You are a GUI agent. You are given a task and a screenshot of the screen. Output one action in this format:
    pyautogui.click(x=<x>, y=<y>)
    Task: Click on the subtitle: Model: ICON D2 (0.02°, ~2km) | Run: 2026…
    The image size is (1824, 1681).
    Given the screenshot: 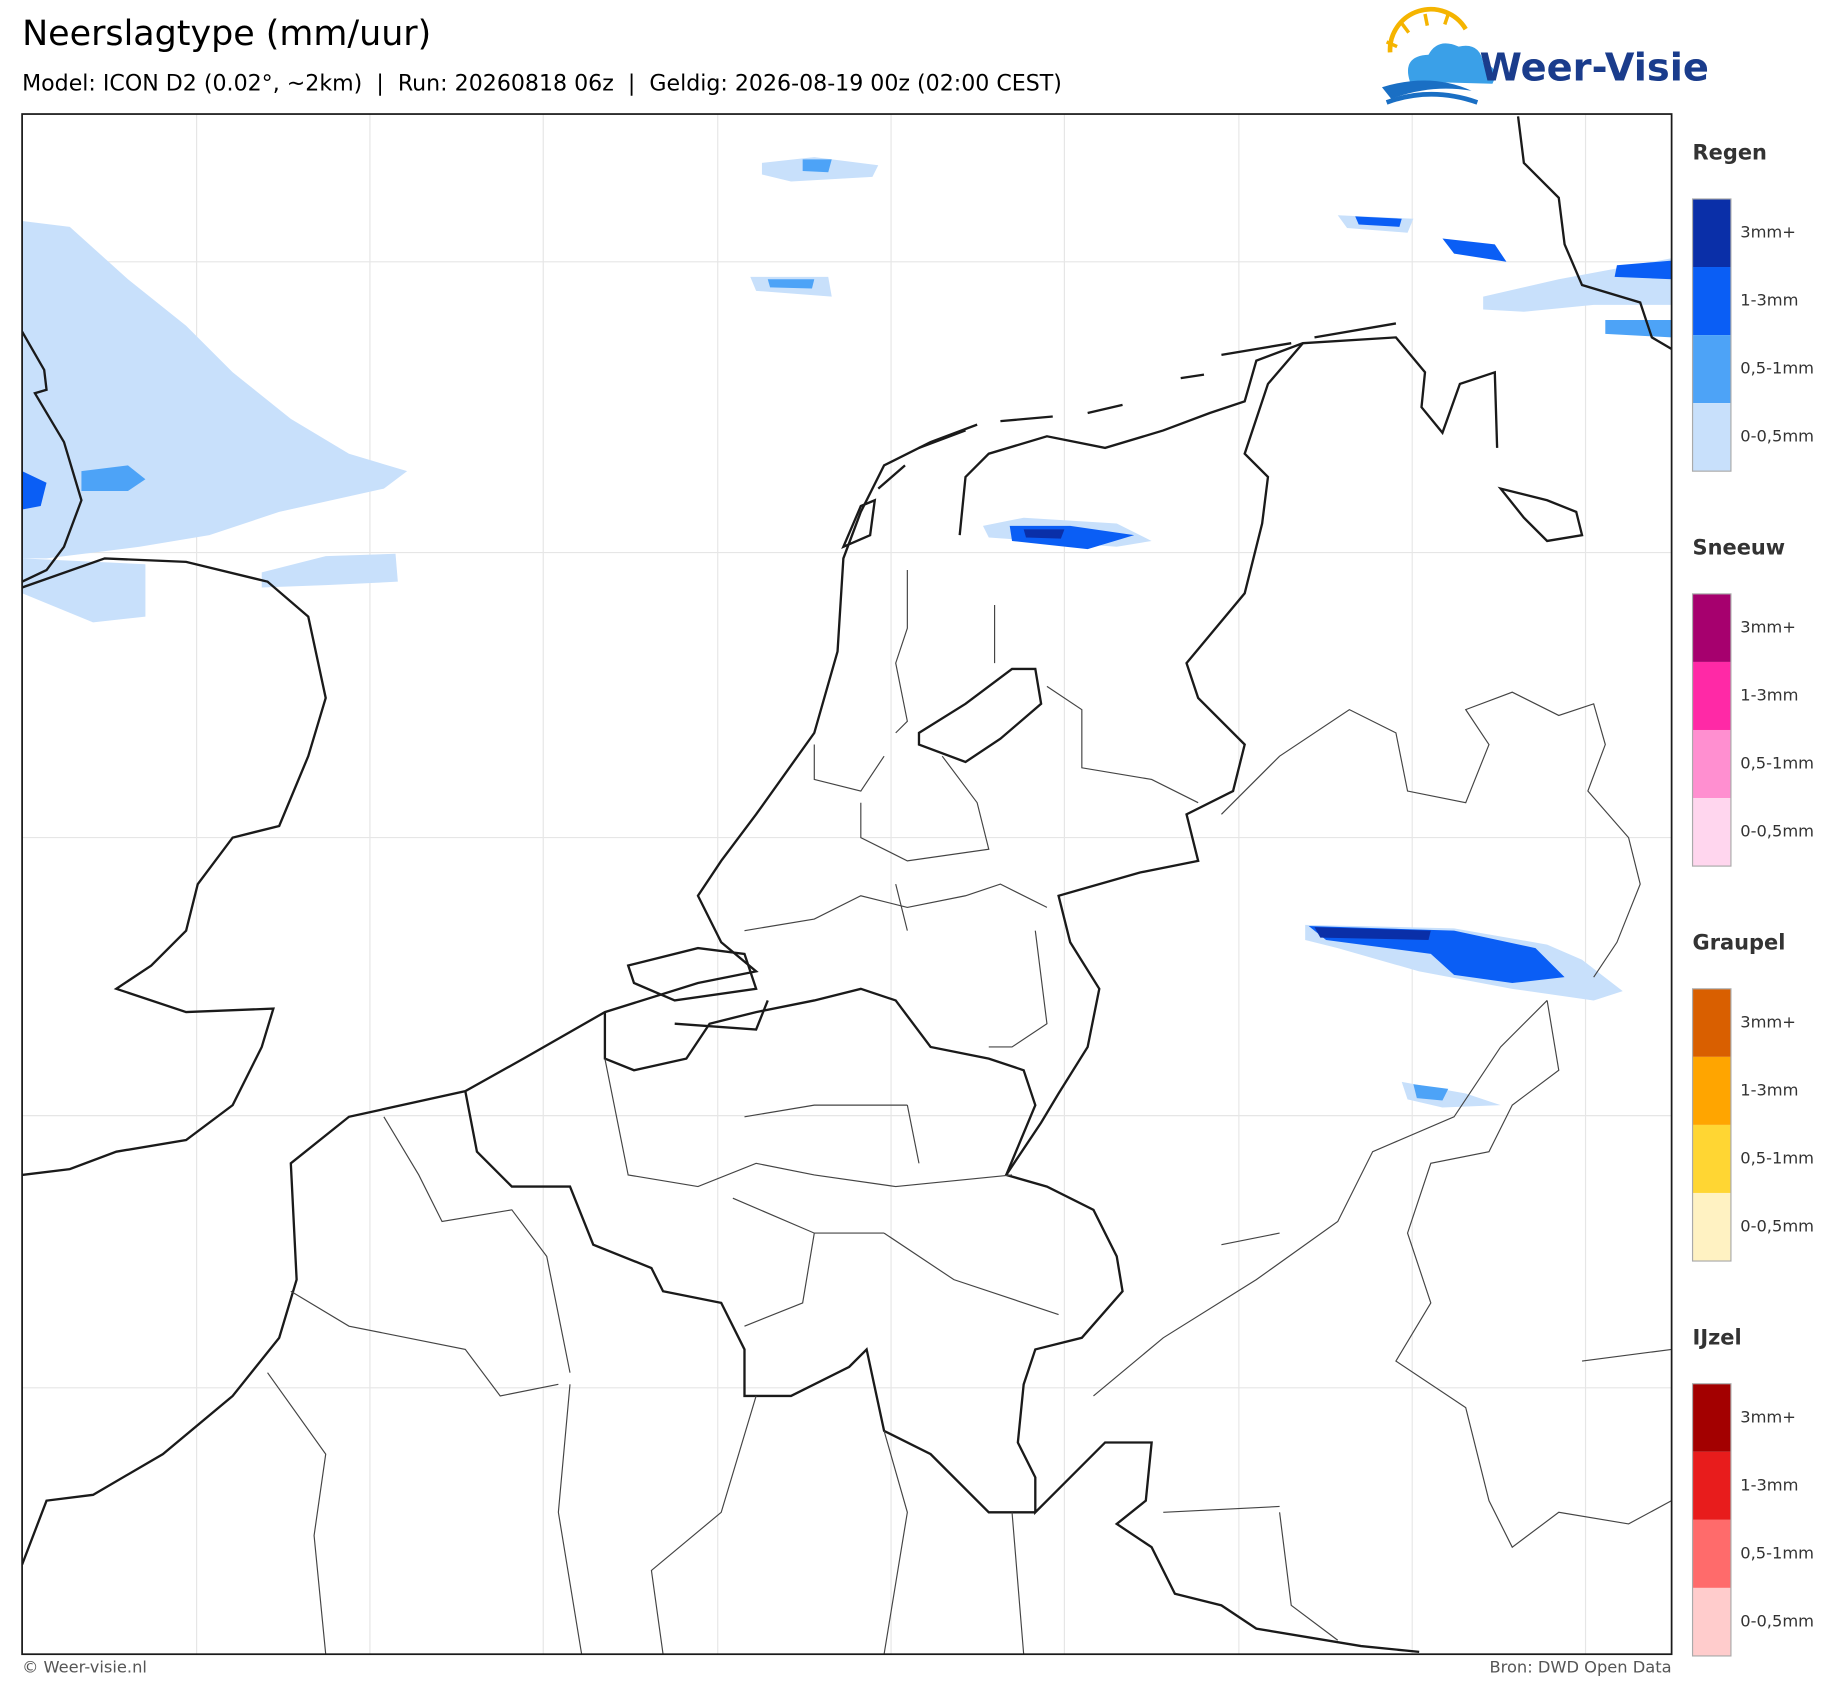 What is the action you would take?
    pyautogui.click(x=542, y=83)
    